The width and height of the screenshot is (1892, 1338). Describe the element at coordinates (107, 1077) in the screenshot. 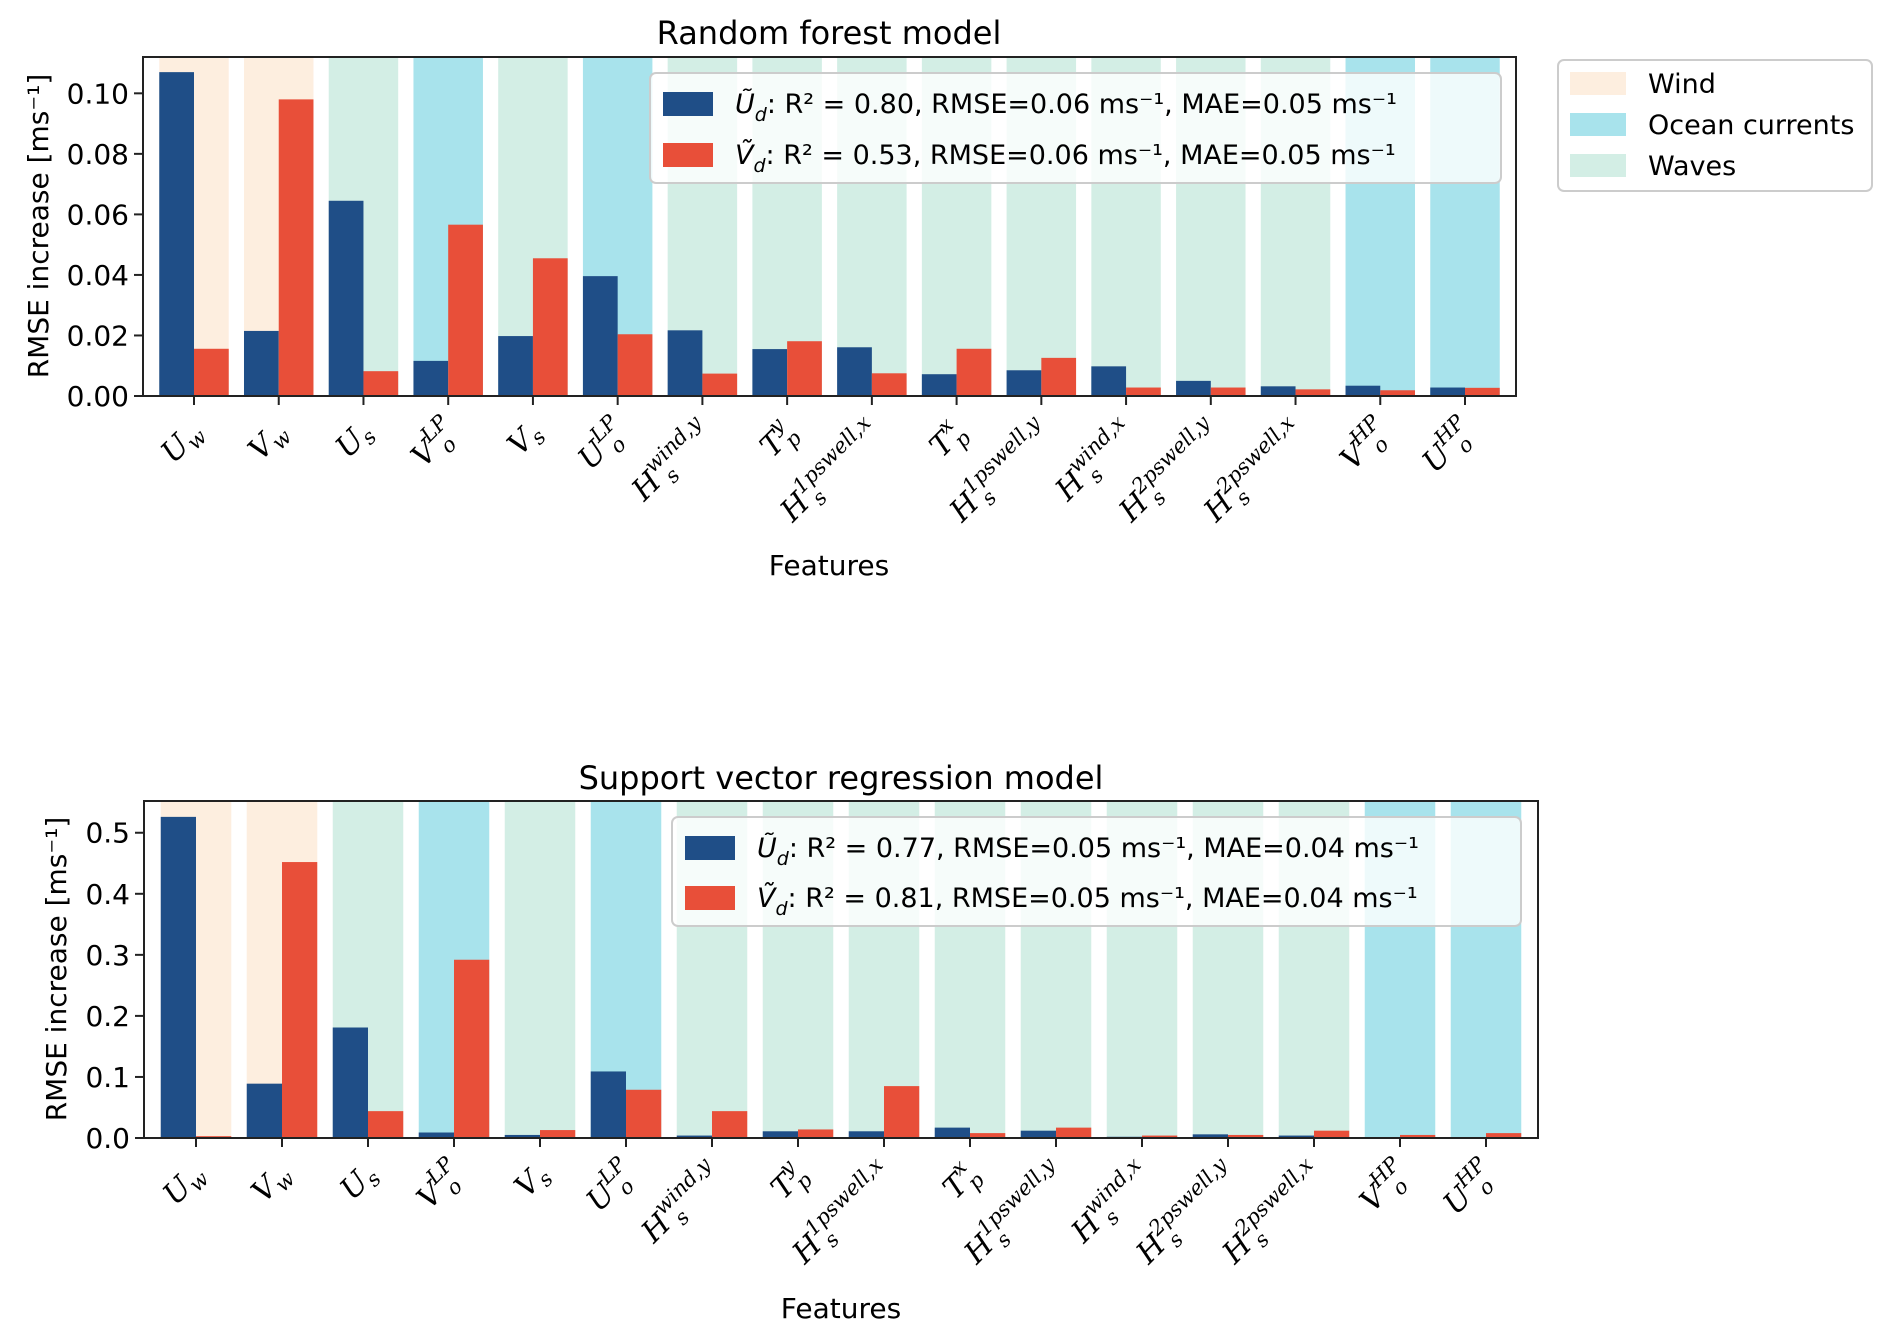

I see `y-tick-label: 0.1` at that location.